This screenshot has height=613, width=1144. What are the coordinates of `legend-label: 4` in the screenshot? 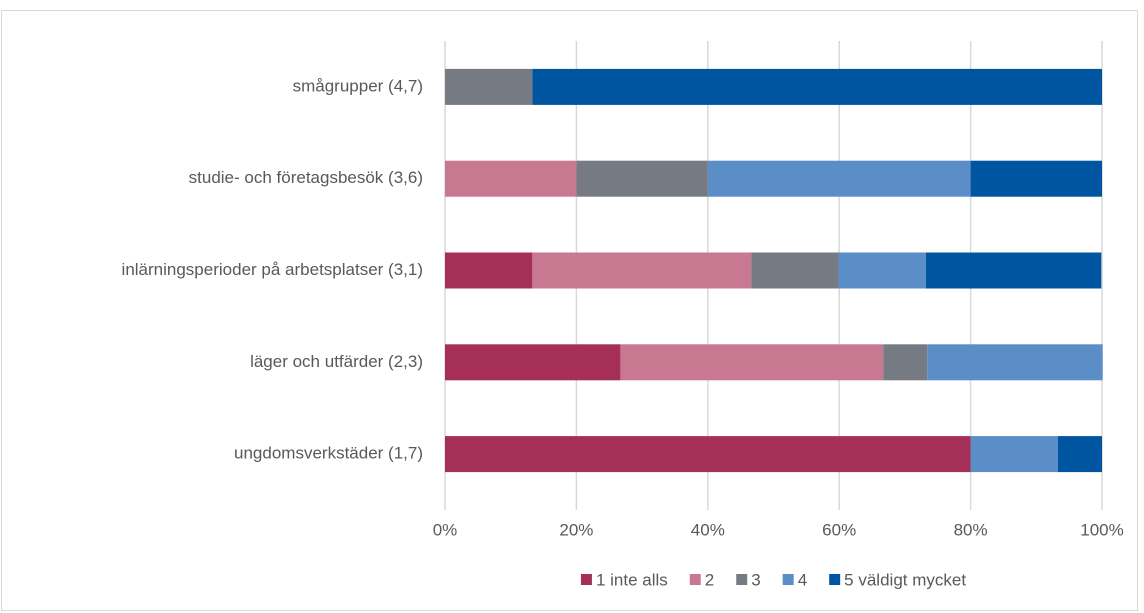 It's located at (802, 579).